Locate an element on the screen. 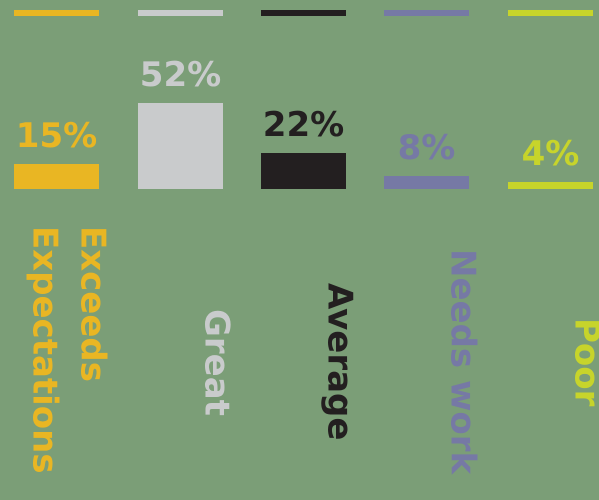 The height and width of the screenshot is (500, 599). value-label: 15% is located at coordinates (56, 136).